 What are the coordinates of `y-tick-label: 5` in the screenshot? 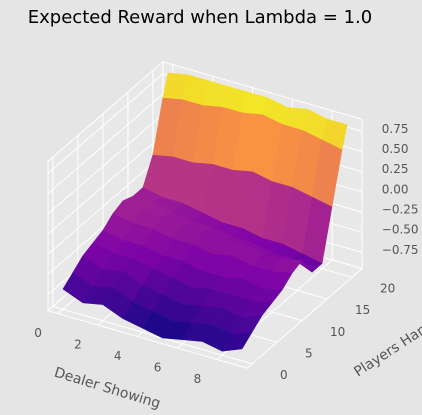 It's located at (309, 354).